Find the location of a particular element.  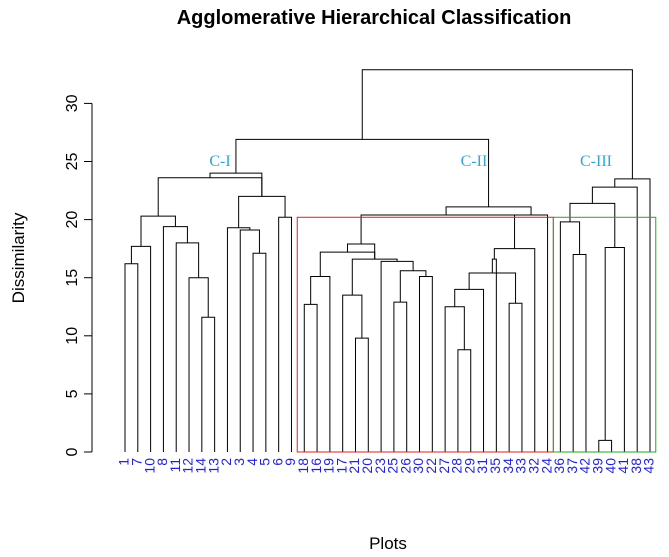

leaf-label: 43 is located at coordinates (649, 466).